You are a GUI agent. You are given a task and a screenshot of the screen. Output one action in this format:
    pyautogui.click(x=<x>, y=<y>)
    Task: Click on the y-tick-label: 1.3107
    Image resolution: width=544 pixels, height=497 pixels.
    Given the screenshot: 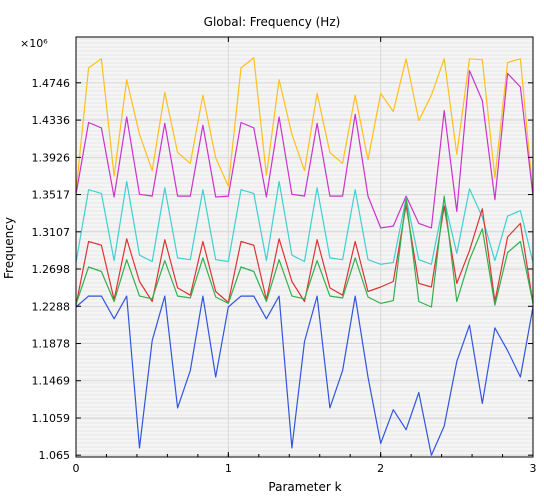 What is the action you would take?
    pyautogui.click(x=51, y=232)
    